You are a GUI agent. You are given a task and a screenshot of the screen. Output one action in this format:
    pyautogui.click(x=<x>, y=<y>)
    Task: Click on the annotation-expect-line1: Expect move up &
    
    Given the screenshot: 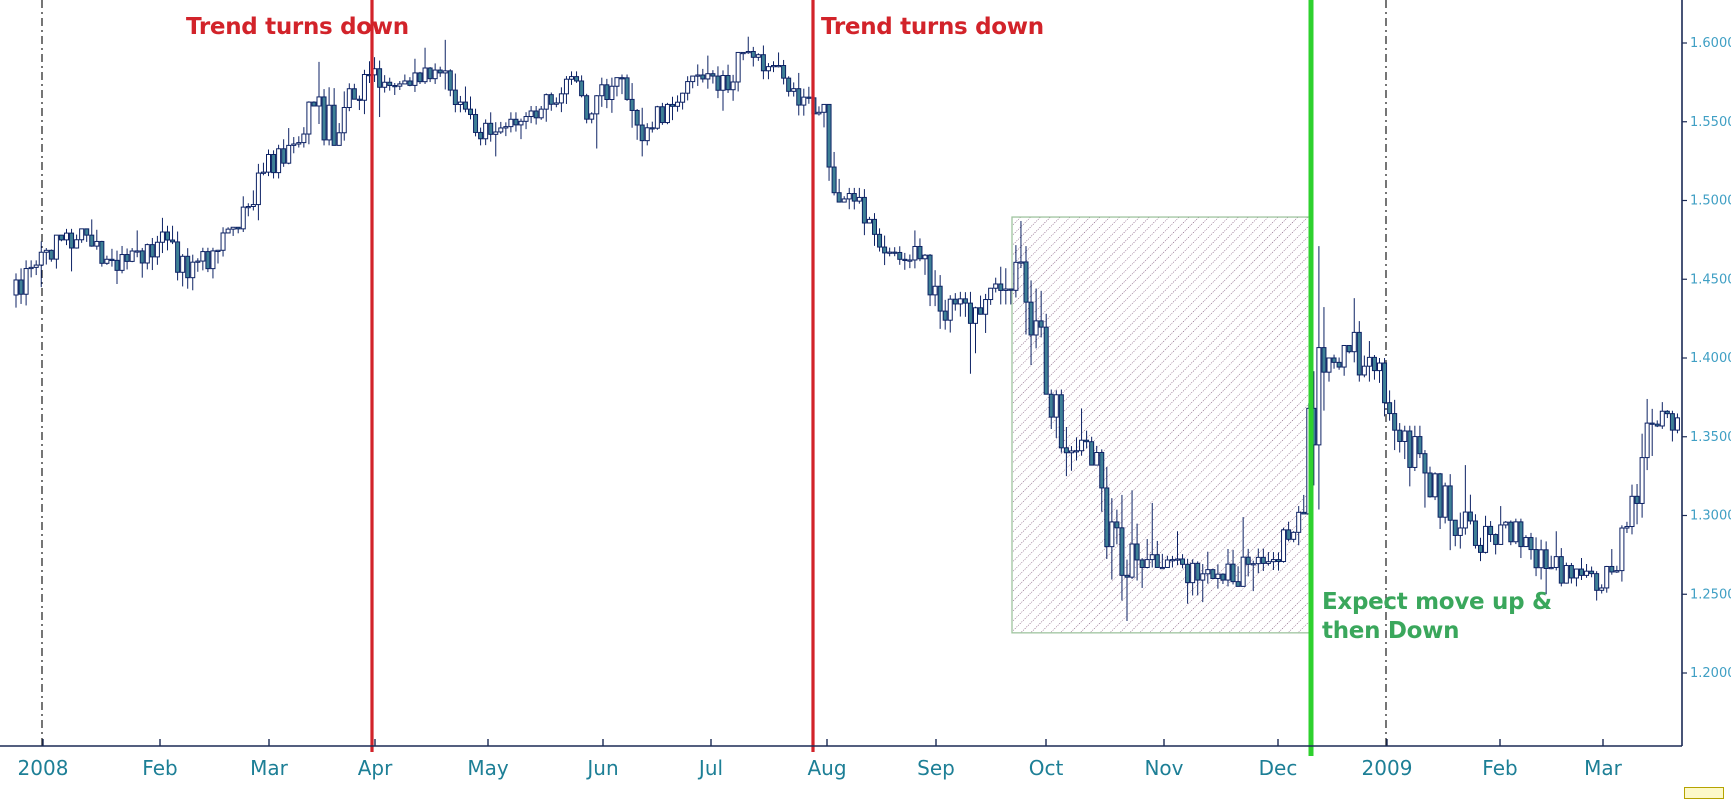 What is the action you would take?
    pyautogui.click(x=1437, y=602)
    